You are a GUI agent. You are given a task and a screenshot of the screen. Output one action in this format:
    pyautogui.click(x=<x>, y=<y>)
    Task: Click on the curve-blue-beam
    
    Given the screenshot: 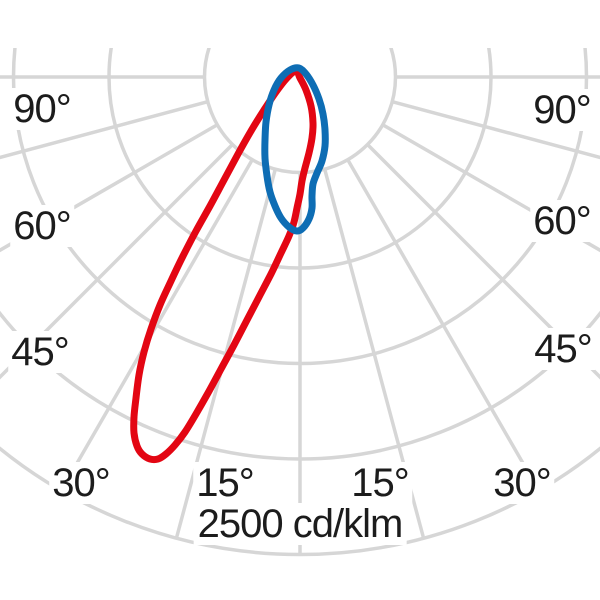 What is the action you would take?
    pyautogui.click(x=295, y=149)
    